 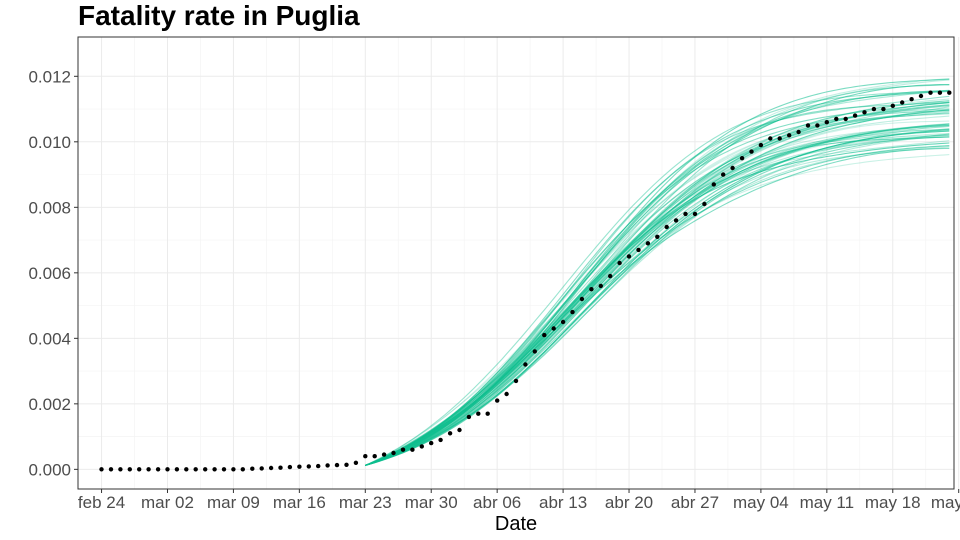 I want to click on y-tick-label: 0.012, so click(x=49, y=76).